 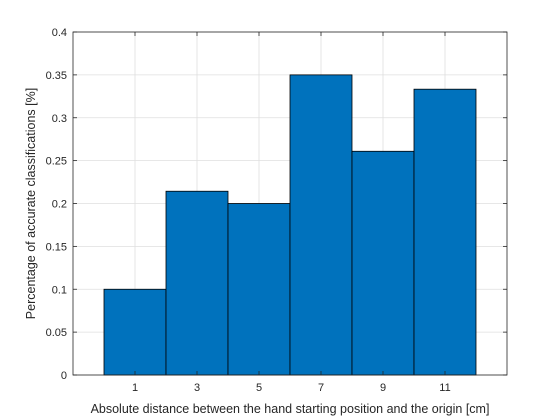 I want to click on x-tick-label: 7, so click(x=321, y=388).